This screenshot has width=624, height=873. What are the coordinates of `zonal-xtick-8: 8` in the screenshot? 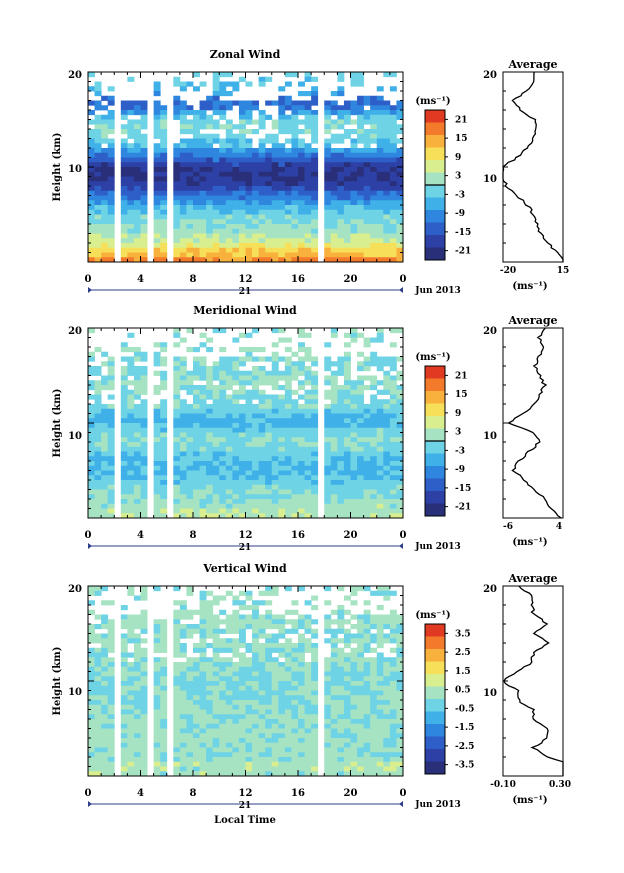 It's located at (193, 279).